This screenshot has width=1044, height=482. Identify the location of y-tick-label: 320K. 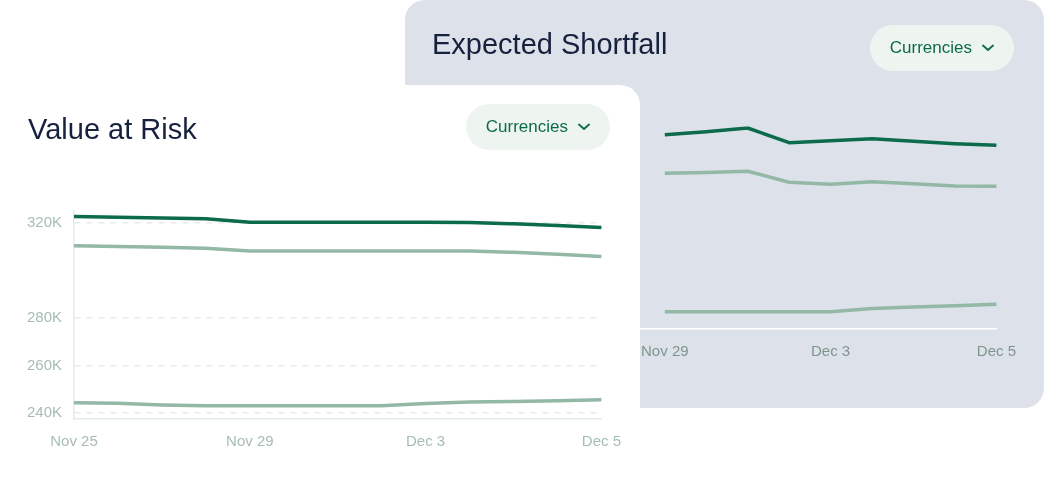
(44, 222).